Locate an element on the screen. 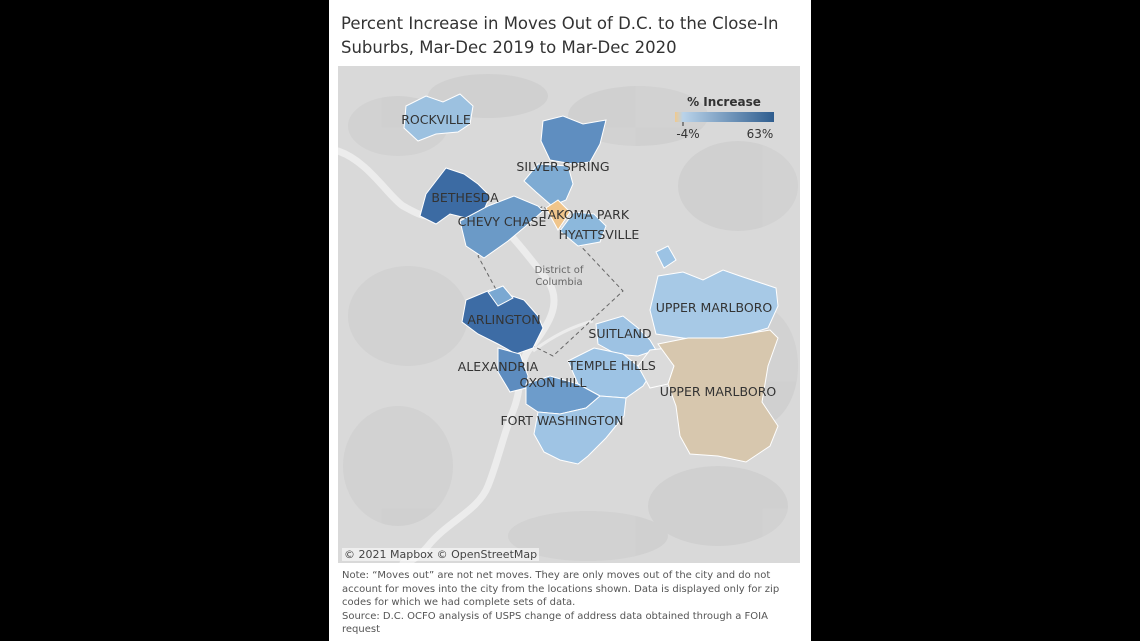  region-fort-washington is located at coordinates (580, 430).